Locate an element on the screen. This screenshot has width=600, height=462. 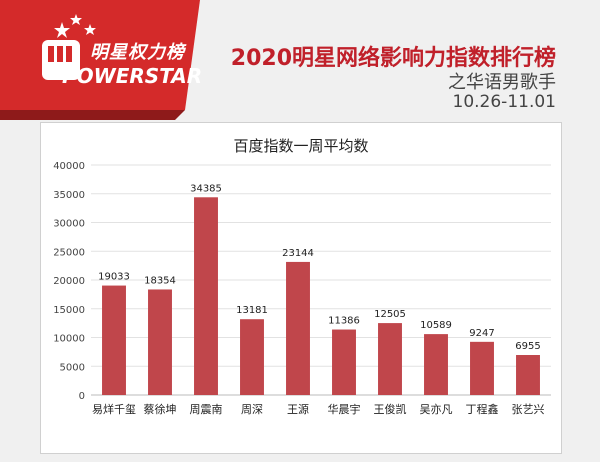
x-tick-label: 华晨宇 is located at coordinates (344, 409).